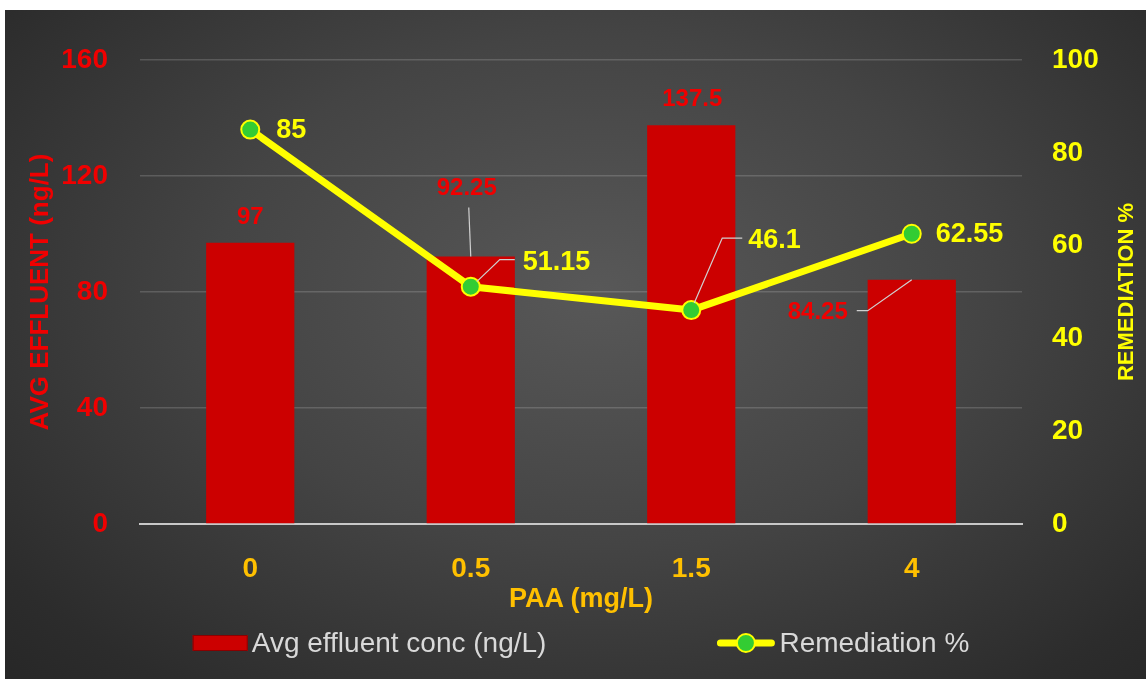  What do you see at coordinates (874, 642) in the screenshot?
I see `legend-label: Remediation %` at bounding box center [874, 642].